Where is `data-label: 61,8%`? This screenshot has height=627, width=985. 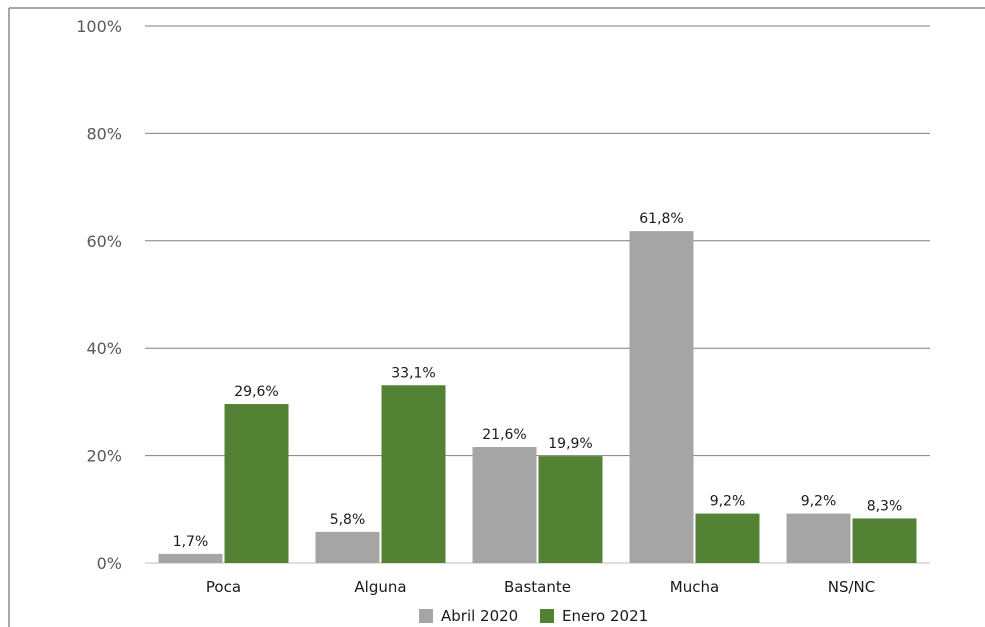
data-label: 61,8% is located at coordinates (661, 219).